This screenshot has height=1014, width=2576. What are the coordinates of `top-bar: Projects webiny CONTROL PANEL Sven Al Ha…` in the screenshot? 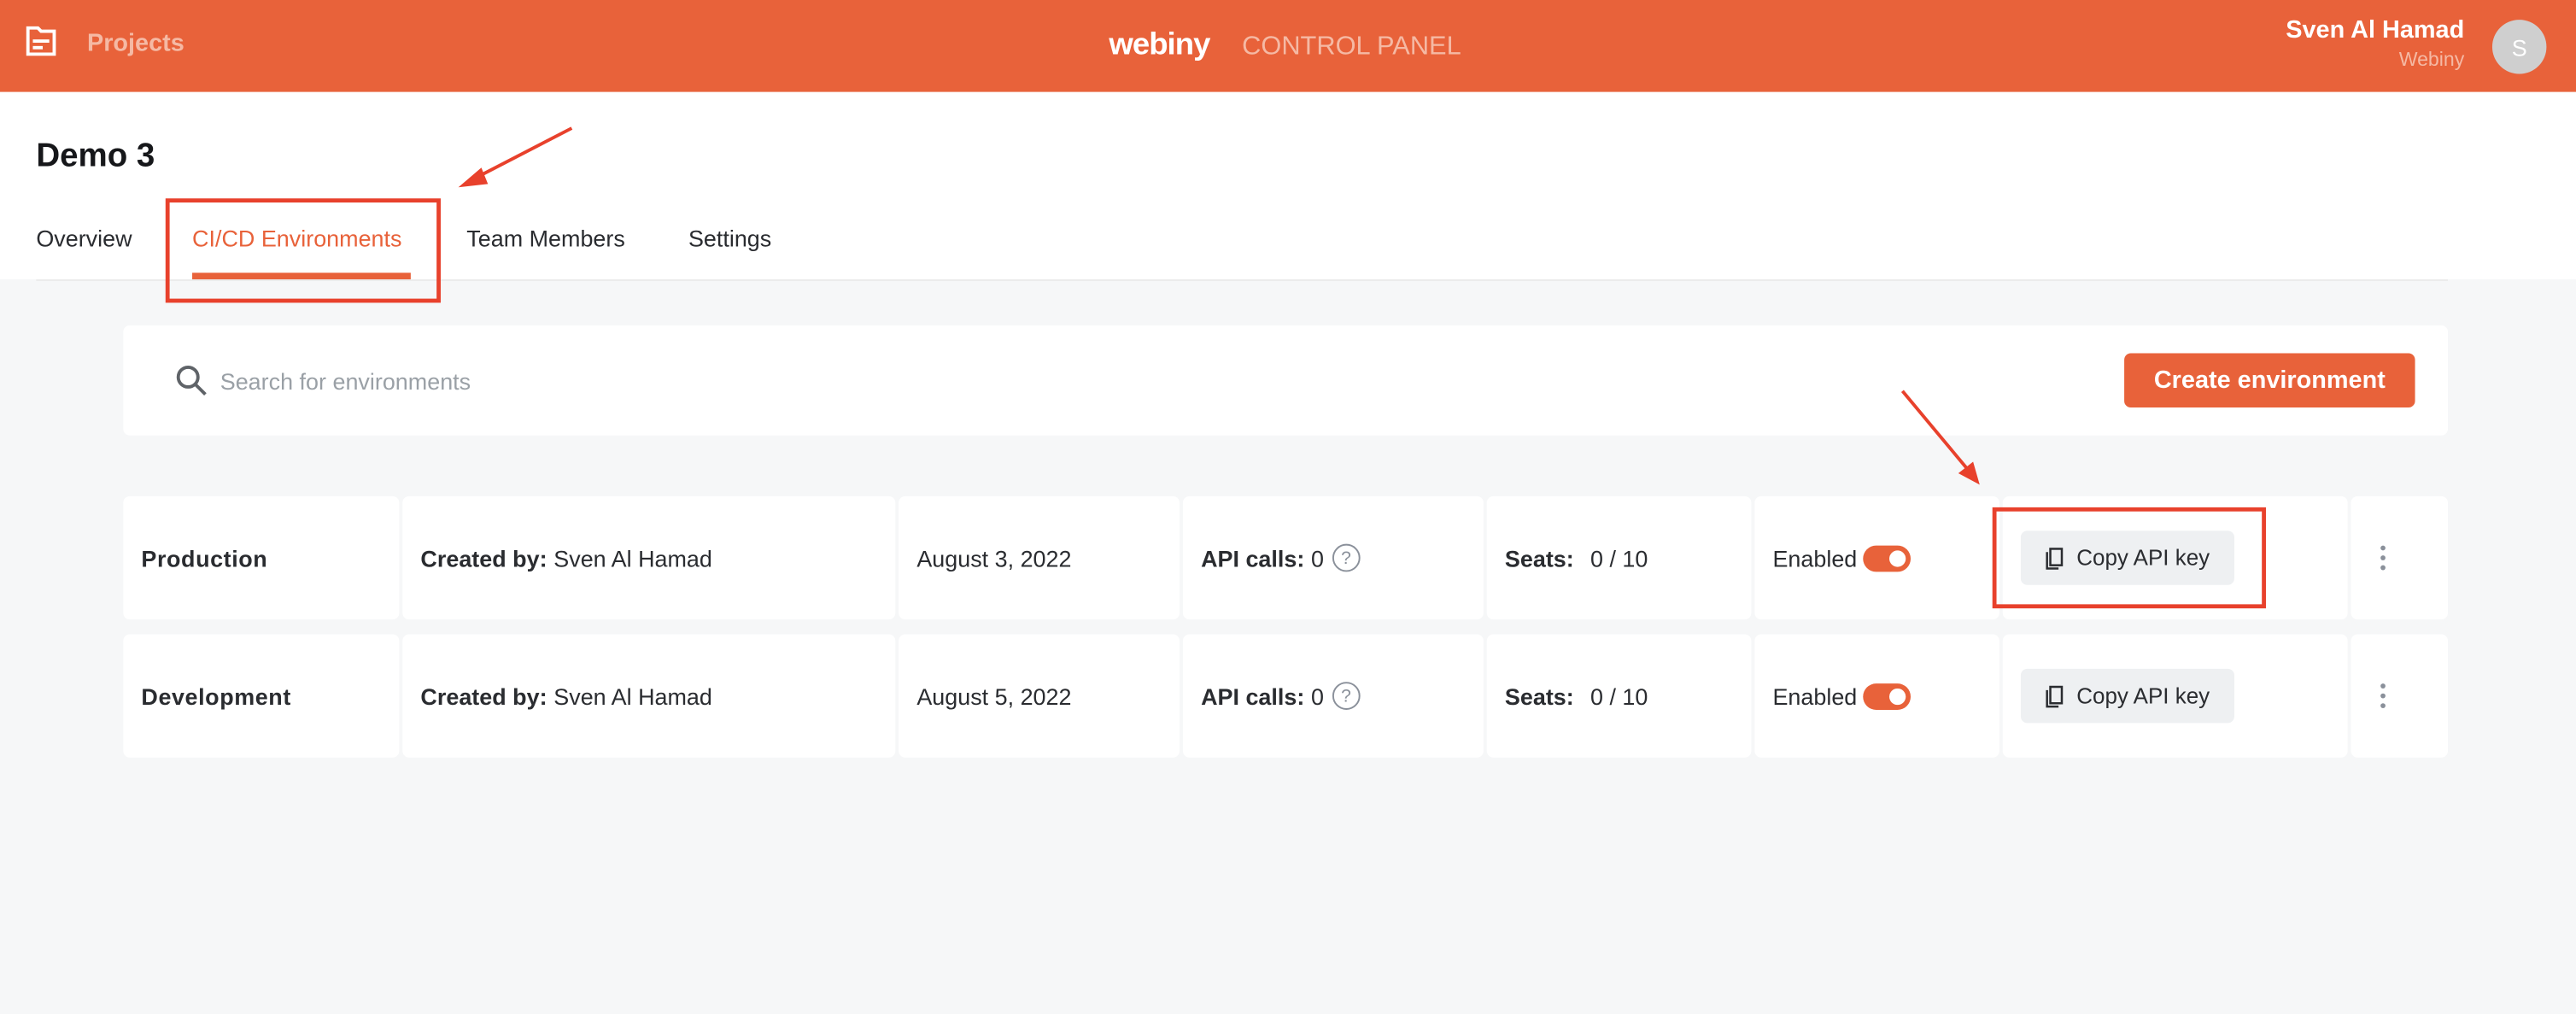 It's located at (1288, 46).